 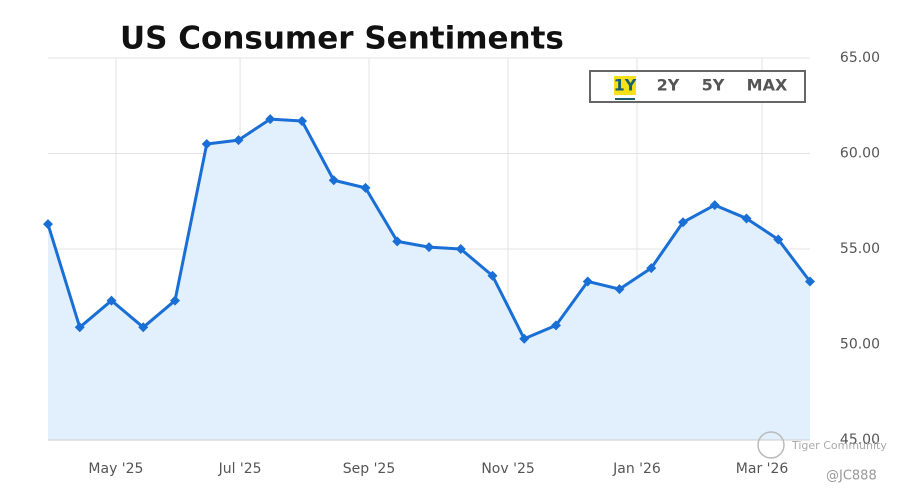 What do you see at coordinates (668, 85) in the screenshot?
I see `range-button: 2Y` at bounding box center [668, 85].